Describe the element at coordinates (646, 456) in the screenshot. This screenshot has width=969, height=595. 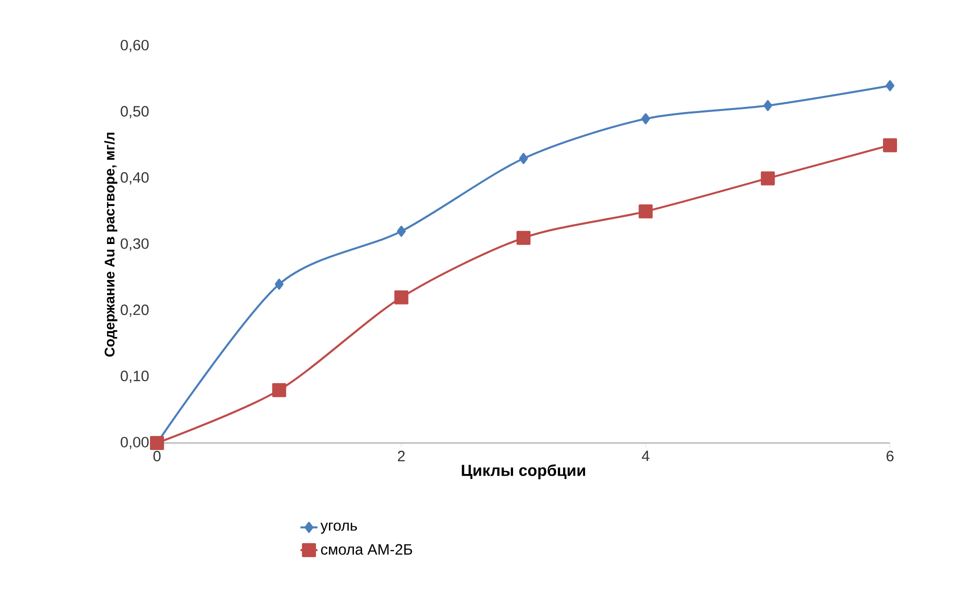
I see `x-tick-label: 4` at that location.